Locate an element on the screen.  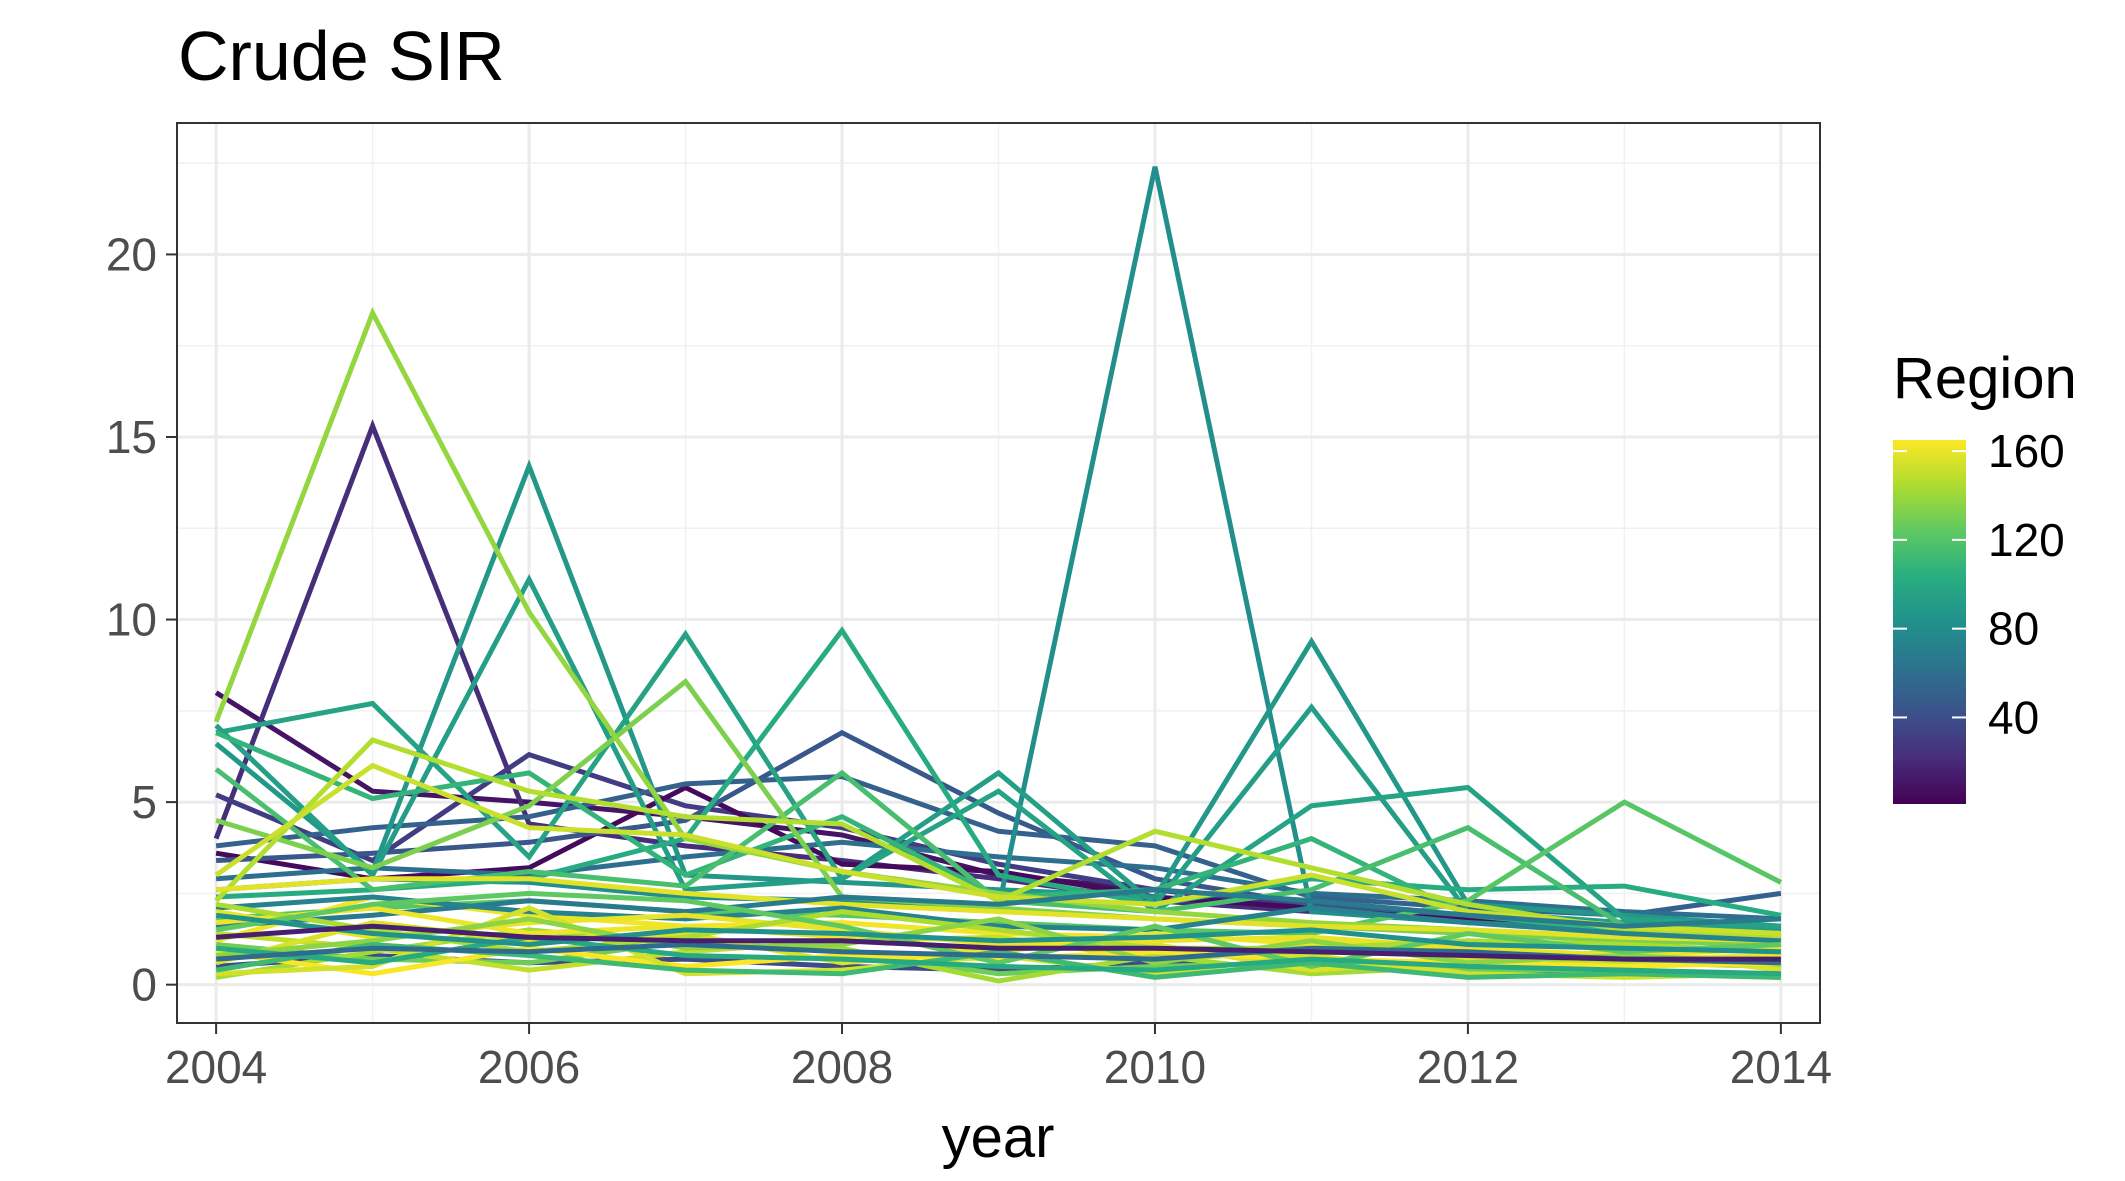
x-tick-label: 2006 is located at coordinates (529, 1067).